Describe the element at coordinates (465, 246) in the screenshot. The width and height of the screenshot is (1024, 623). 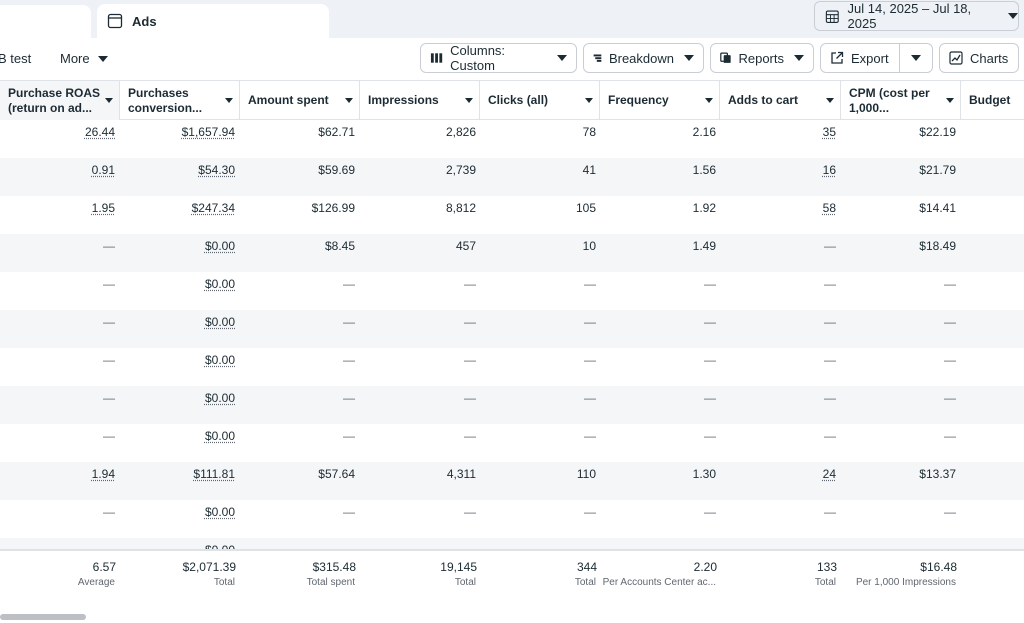
I see `table-cell: 457` at that location.